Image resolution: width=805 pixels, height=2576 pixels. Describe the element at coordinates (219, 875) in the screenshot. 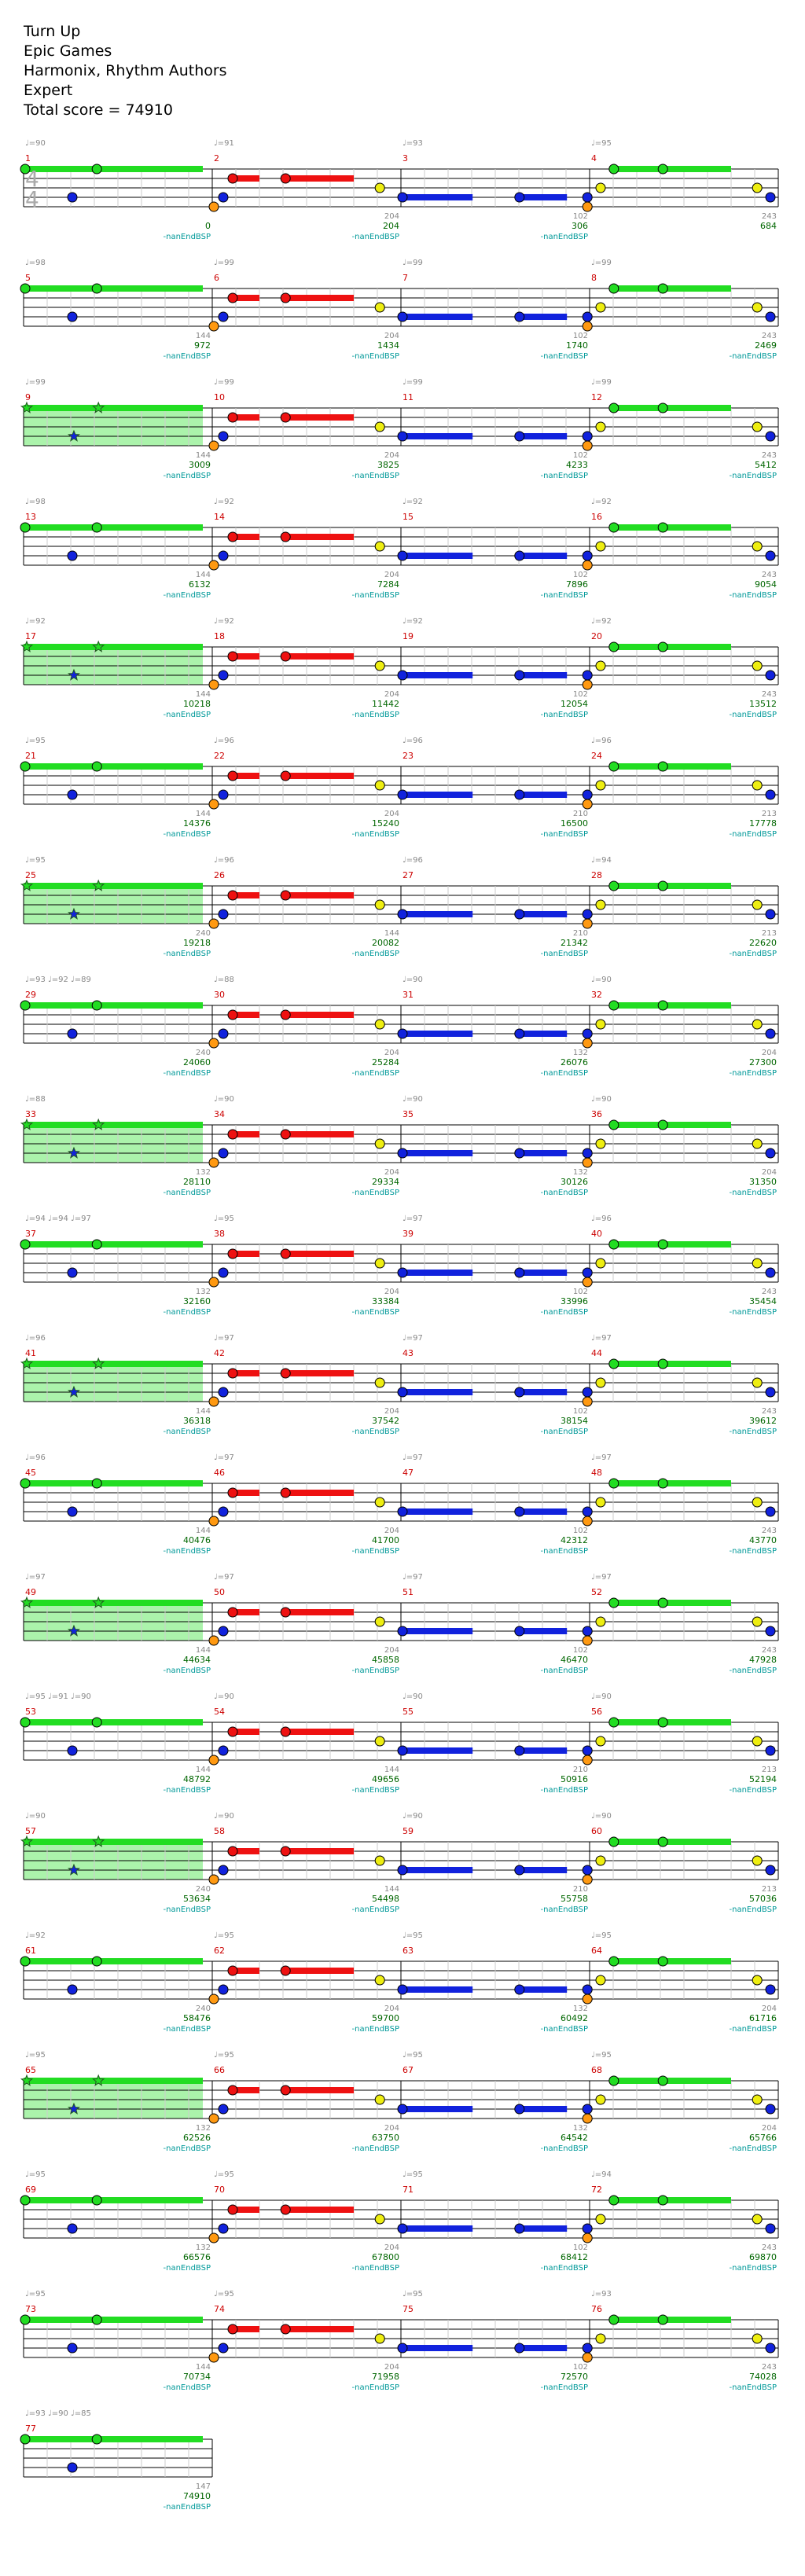

I see `measure-number: 26` at that location.